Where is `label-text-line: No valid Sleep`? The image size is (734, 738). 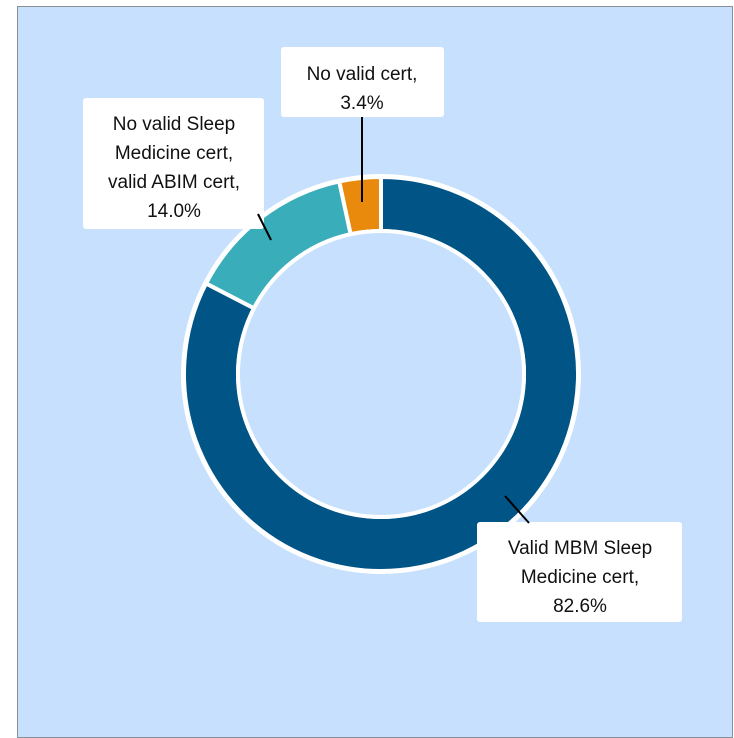
label-text-line: No valid Sleep is located at coordinates (174, 124).